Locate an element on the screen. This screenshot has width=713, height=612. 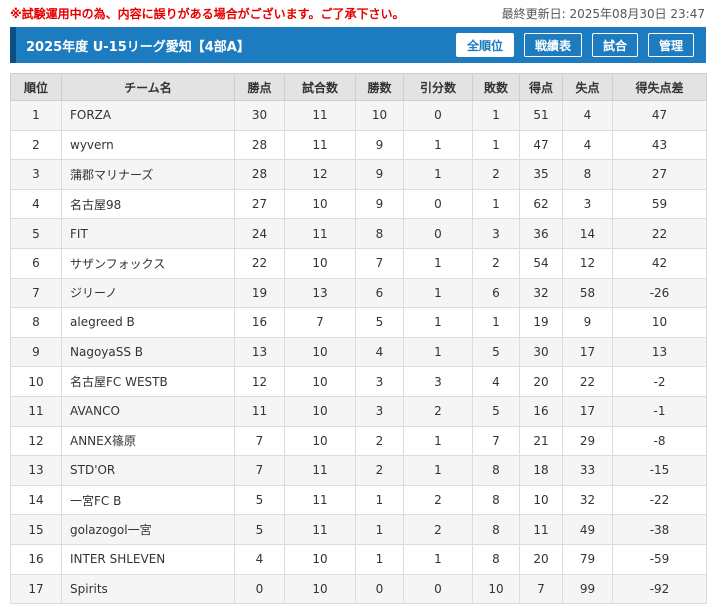
table-cell: 47 is located at coordinates (541, 145).